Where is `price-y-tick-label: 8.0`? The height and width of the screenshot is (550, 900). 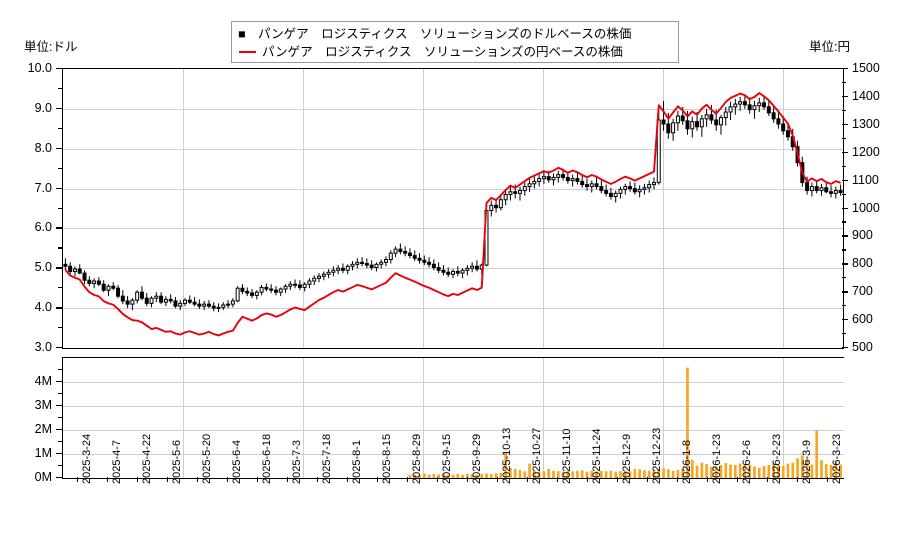
price-y-tick-label: 8.0 is located at coordinates (43, 147).